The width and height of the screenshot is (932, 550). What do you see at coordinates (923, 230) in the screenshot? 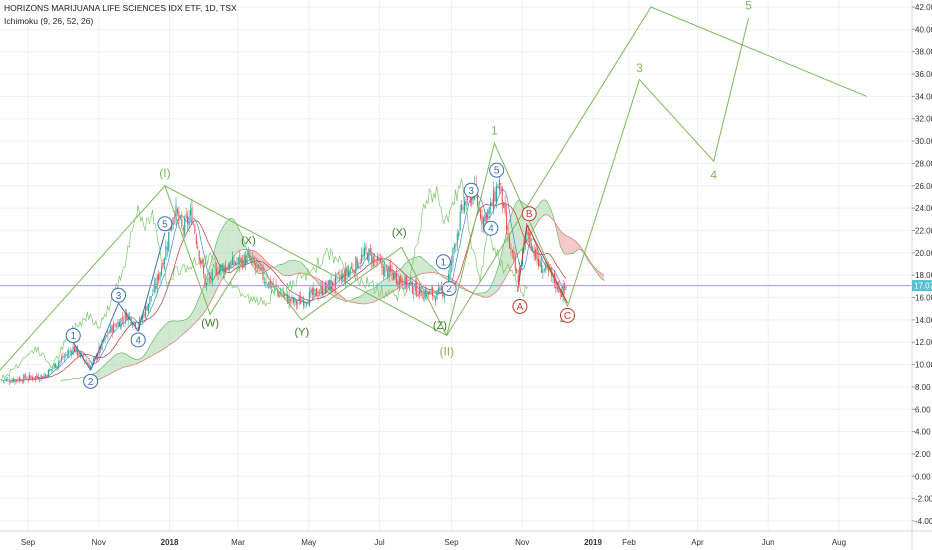
I see `y-tick-label: 22.00` at bounding box center [923, 230].